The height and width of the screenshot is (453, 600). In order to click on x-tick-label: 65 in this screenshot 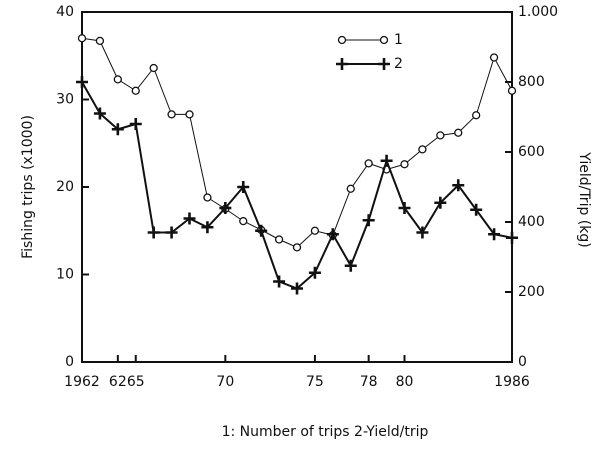, I will do `click(136, 382)`.